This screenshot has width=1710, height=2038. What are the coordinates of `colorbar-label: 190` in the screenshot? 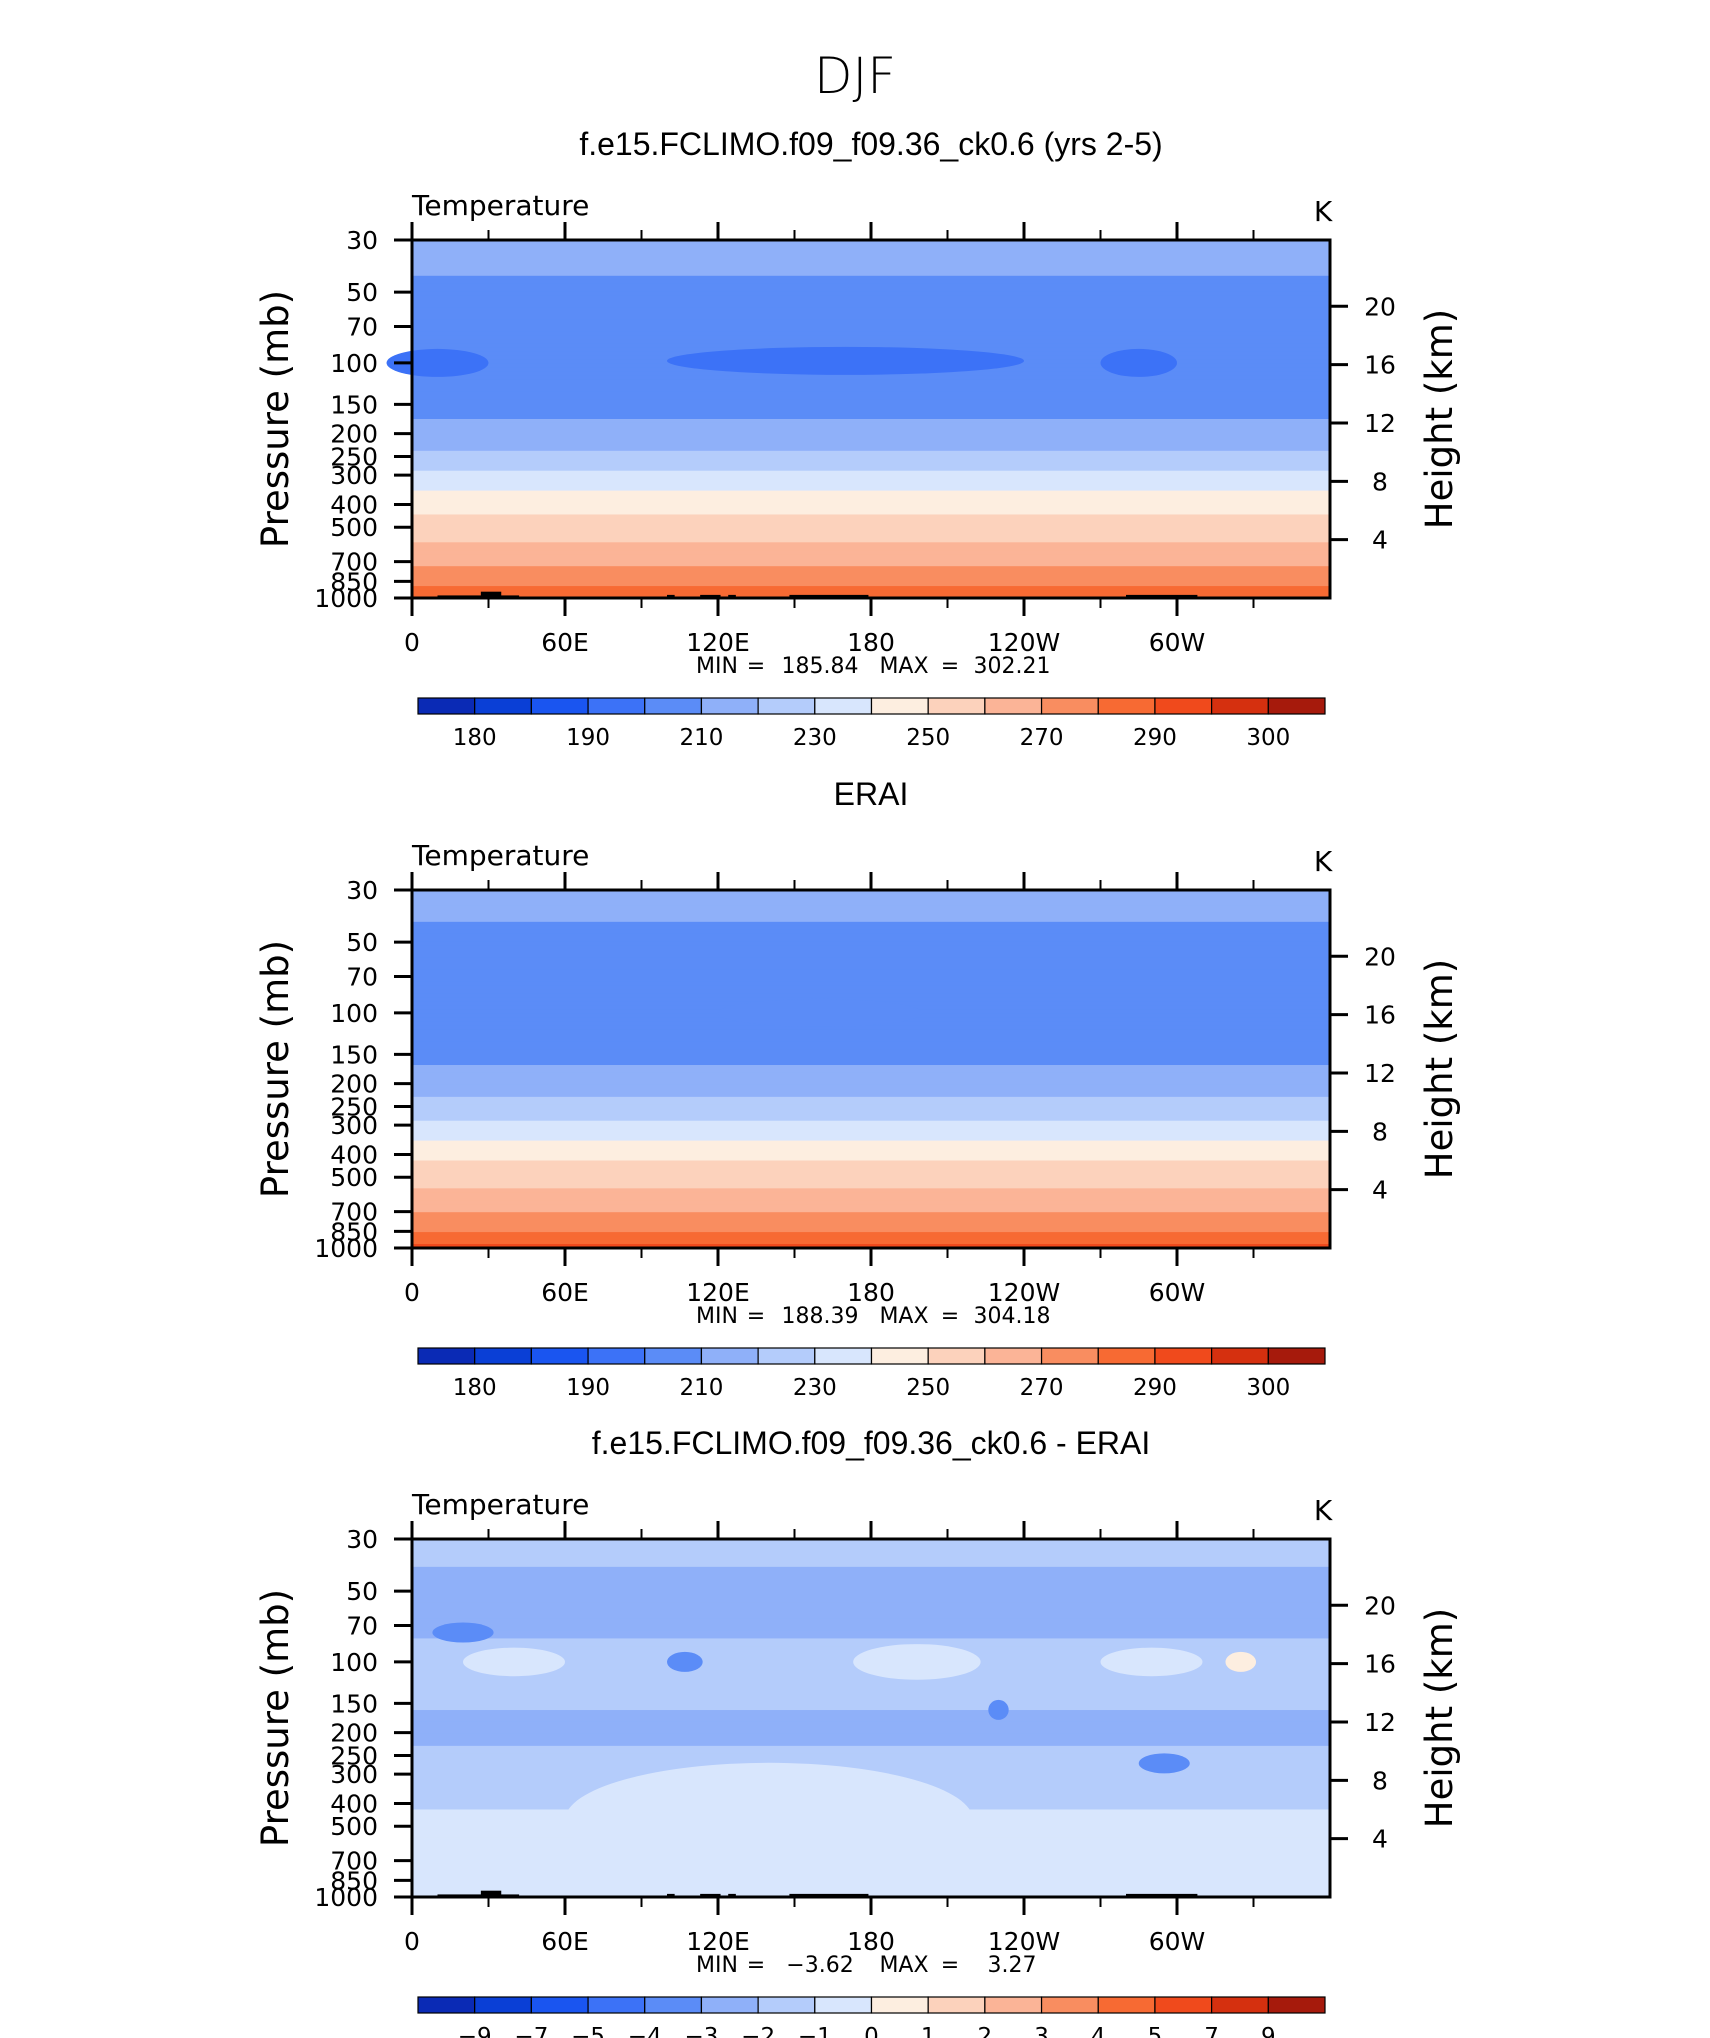 It's located at (588, 738).